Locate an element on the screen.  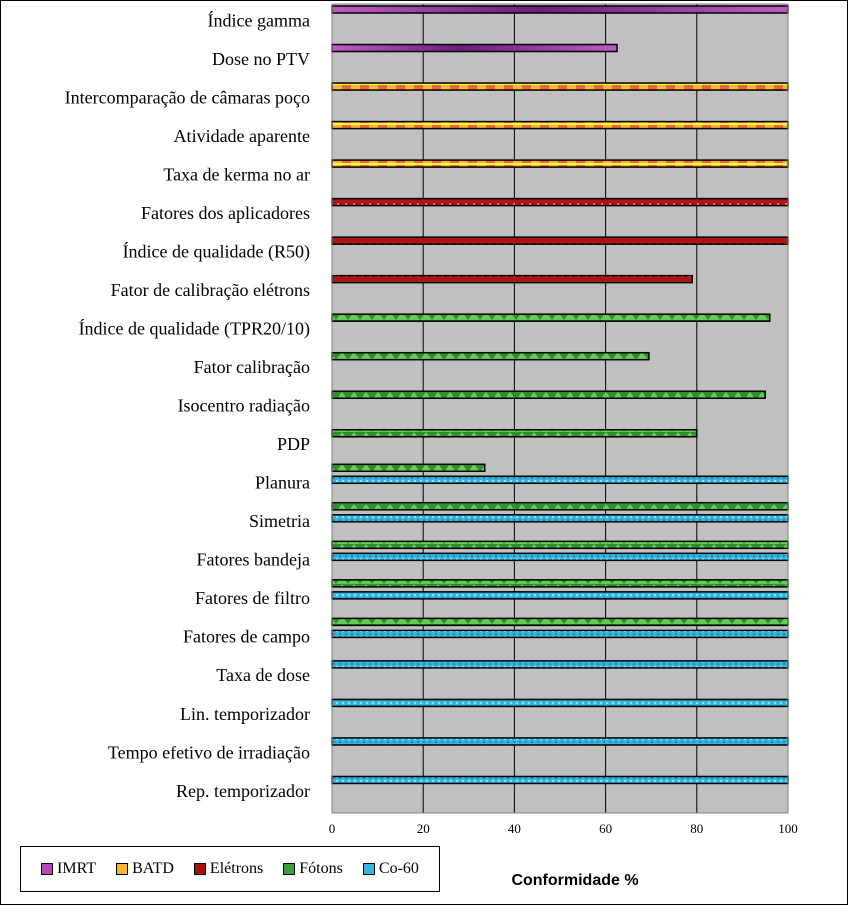
category-label: Tempo efetivo de irradiação is located at coordinates (209, 752).